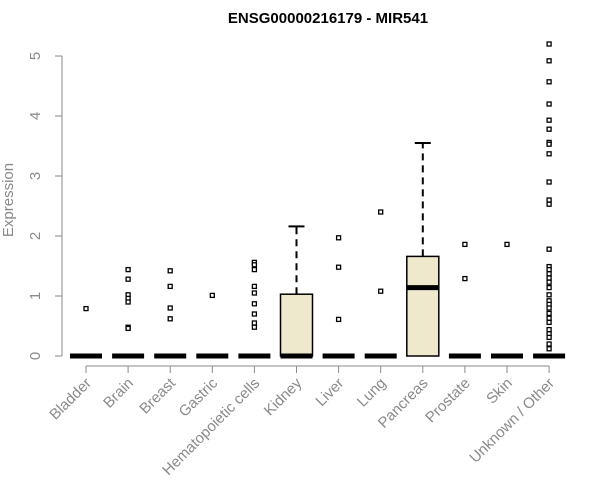  I want to click on x-tick-label: Kidney, so click(283, 396).